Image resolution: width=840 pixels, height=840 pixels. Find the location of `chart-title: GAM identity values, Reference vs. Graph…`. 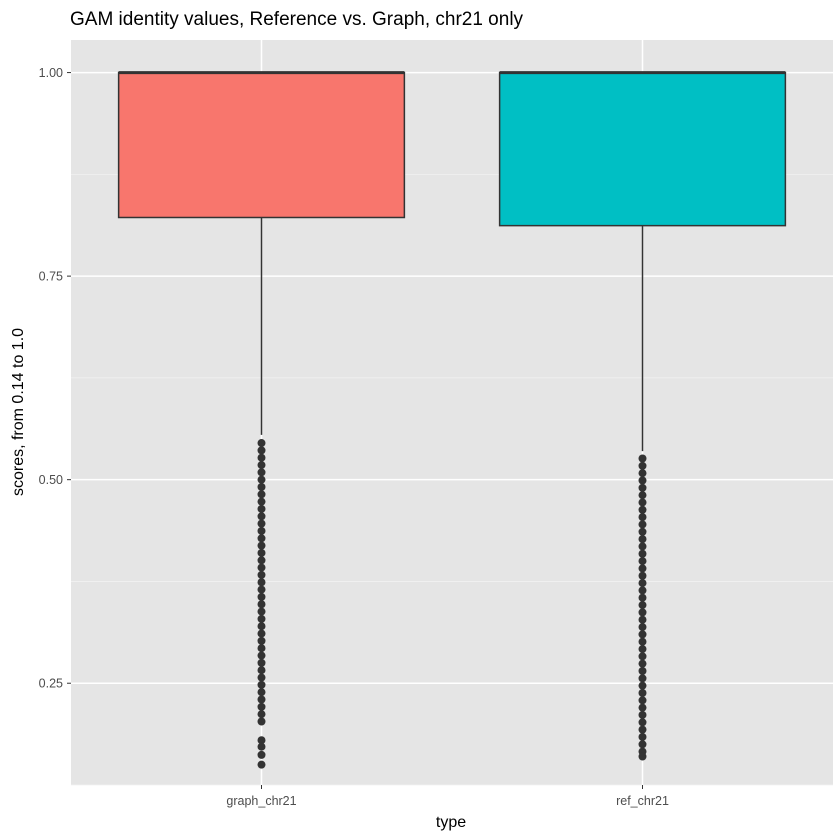

chart-title: GAM identity values, Reference vs. Graph… is located at coordinates (297, 19).